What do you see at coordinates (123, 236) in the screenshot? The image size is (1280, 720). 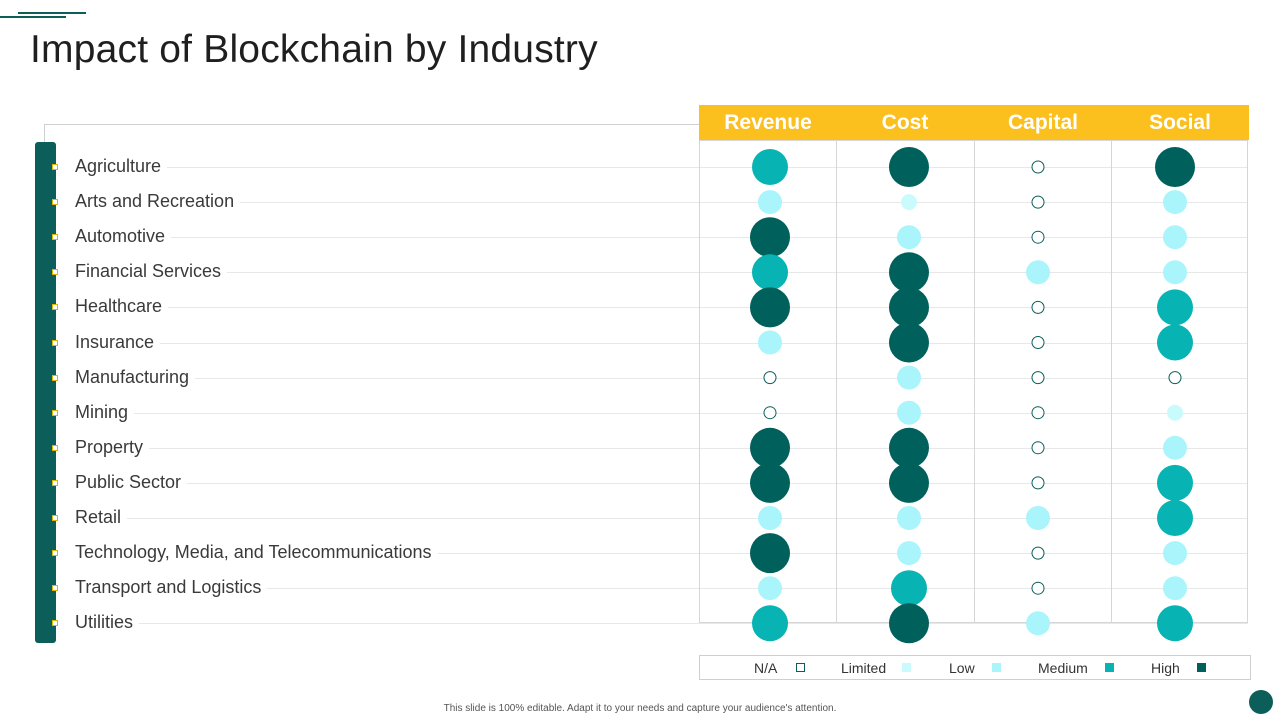 I see `industry-label: Automotive` at bounding box center [123, 236].